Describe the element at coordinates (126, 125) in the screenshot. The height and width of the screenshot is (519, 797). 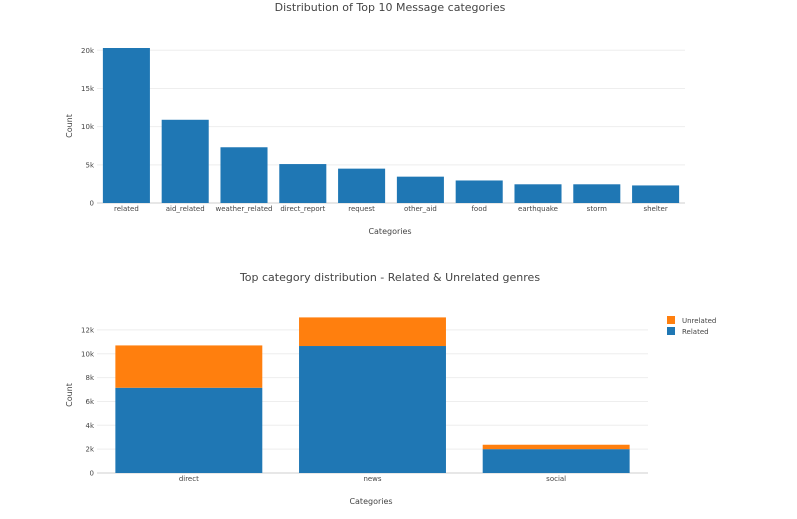
I see `bar-related` at that location.